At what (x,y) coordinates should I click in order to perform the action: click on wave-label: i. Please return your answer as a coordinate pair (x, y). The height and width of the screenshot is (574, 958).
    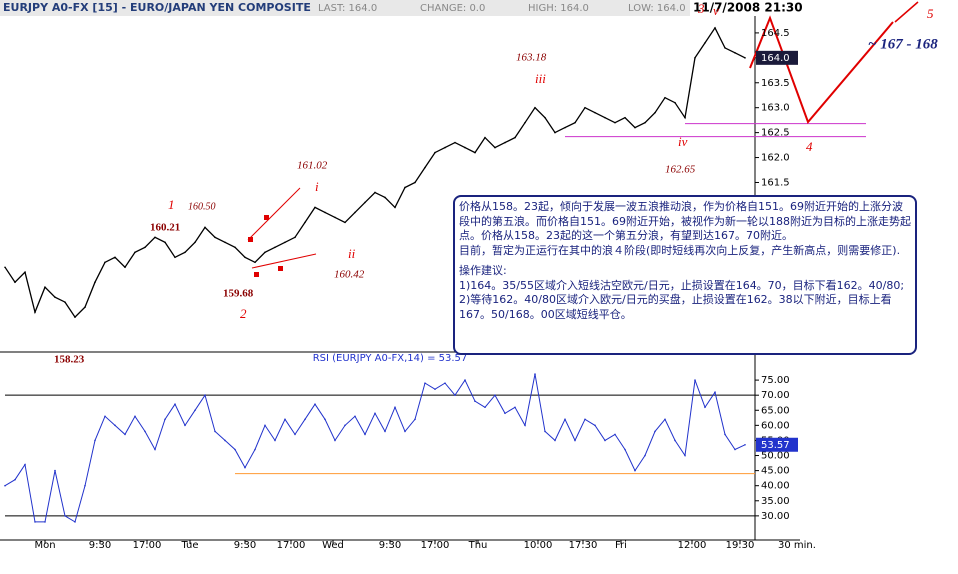
    Looking at the image, I should click on (317, 186).